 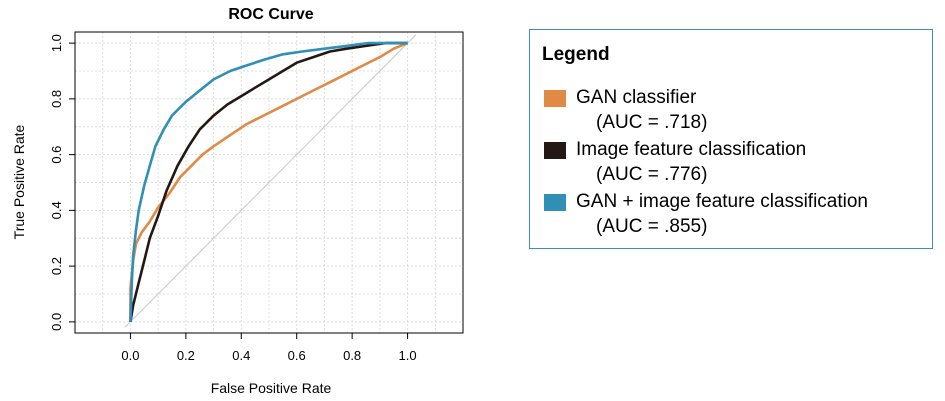 What do you see at coordinates (297, 355) in the screenshot?
I see `x-tick-label: 0.6` at bounding box center [297, 355].